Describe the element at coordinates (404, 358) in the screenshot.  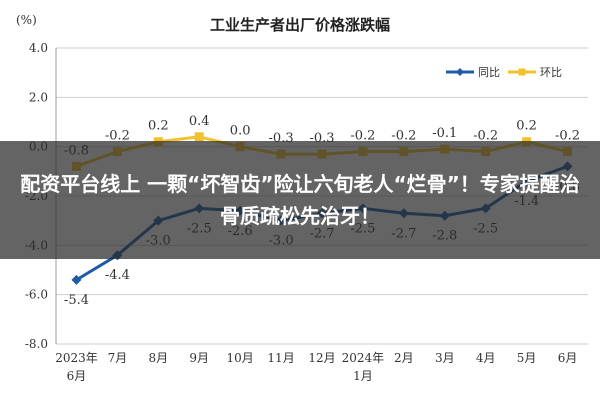
I see `x-tick-label: 2月` at that location.